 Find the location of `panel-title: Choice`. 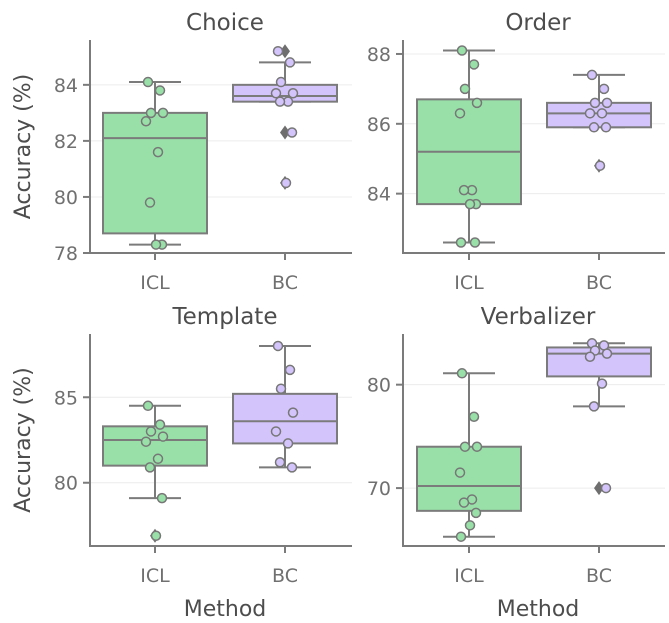

panel-title: Choice is located at coordinates (225, 23).